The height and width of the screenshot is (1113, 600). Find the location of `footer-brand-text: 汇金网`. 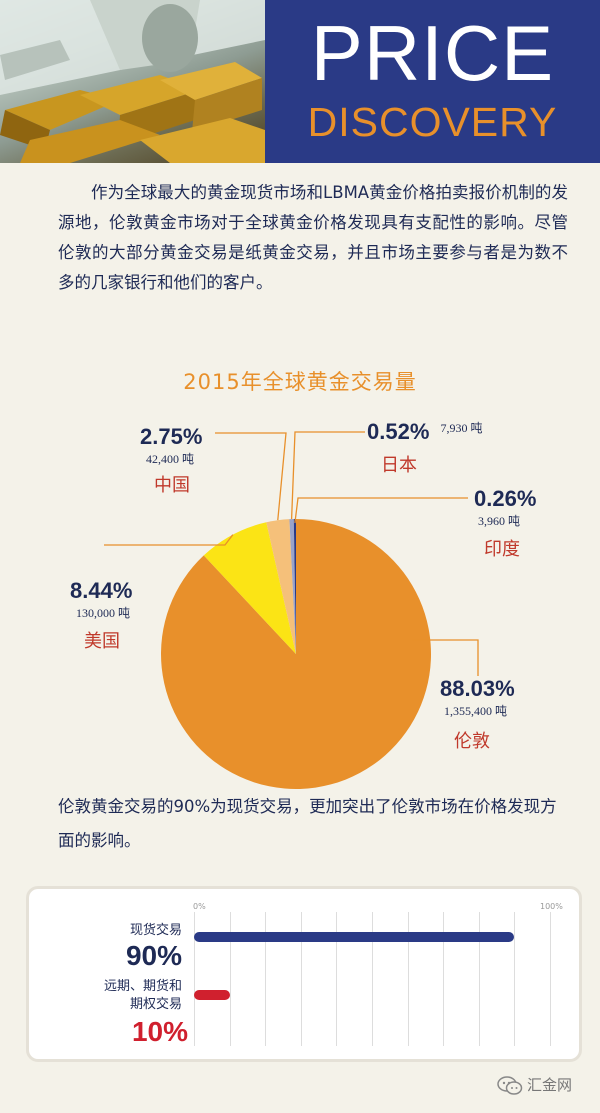

footer-brand-text: 汇金网 is located at coordinates (549, 1085).